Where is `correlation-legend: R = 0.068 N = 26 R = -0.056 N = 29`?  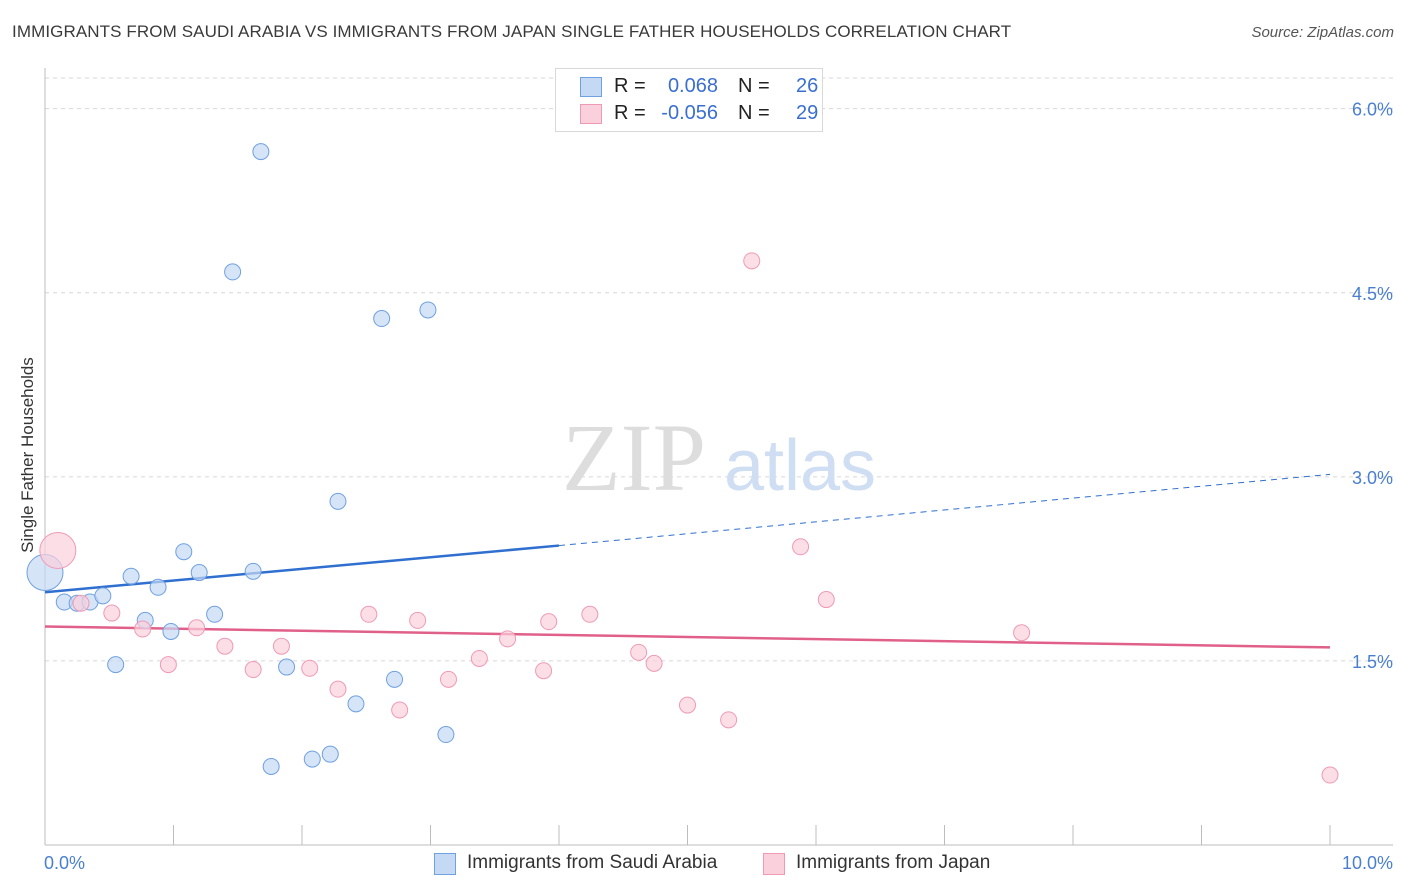
correlation-legend: R = 0.068 N = 26 R = -0.056 N = 29 is located at coordinates (689, 100).